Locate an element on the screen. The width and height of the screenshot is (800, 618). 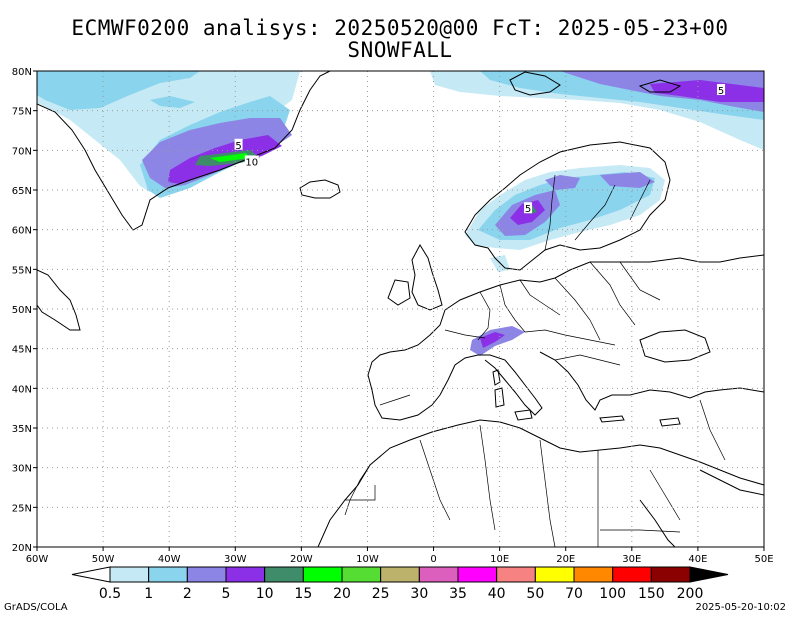
lat-tick-label: 45N is located at coordinates (22, 350).